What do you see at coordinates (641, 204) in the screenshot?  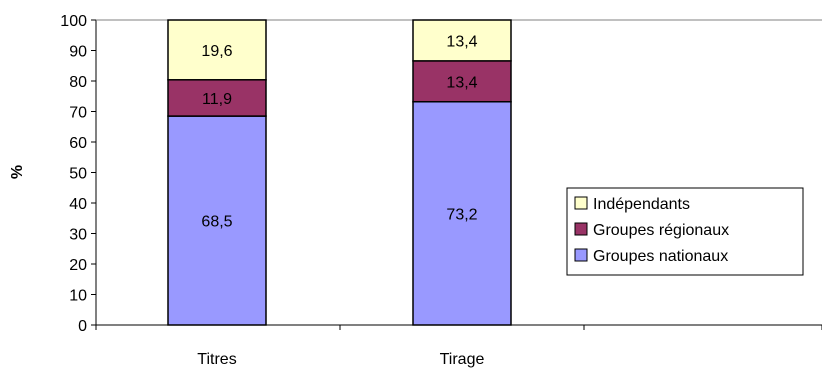 I see `legend-label: Indépendants` at bounding box center [641, 204].